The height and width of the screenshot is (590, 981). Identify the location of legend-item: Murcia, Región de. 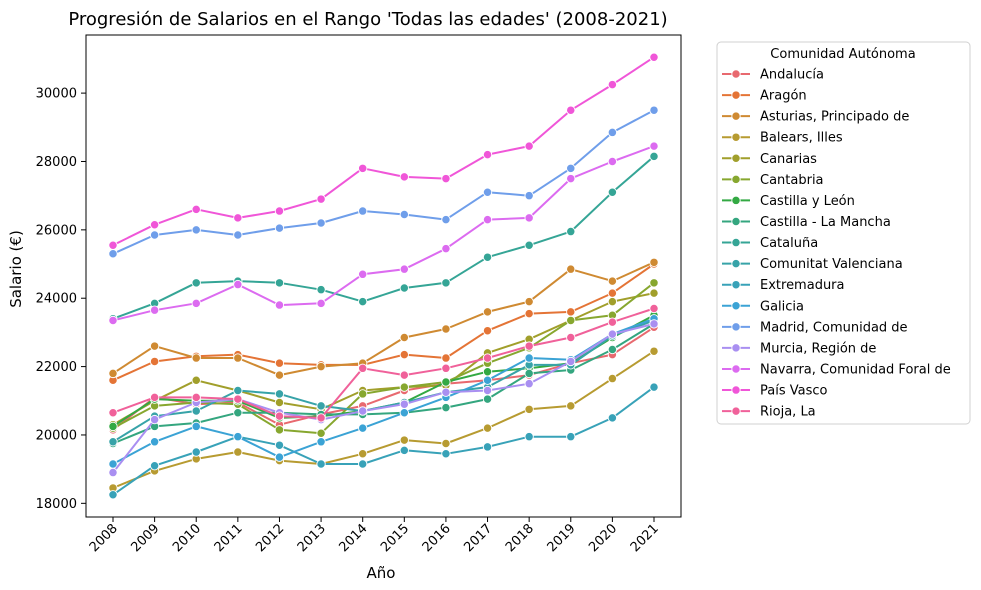
(799, 348).